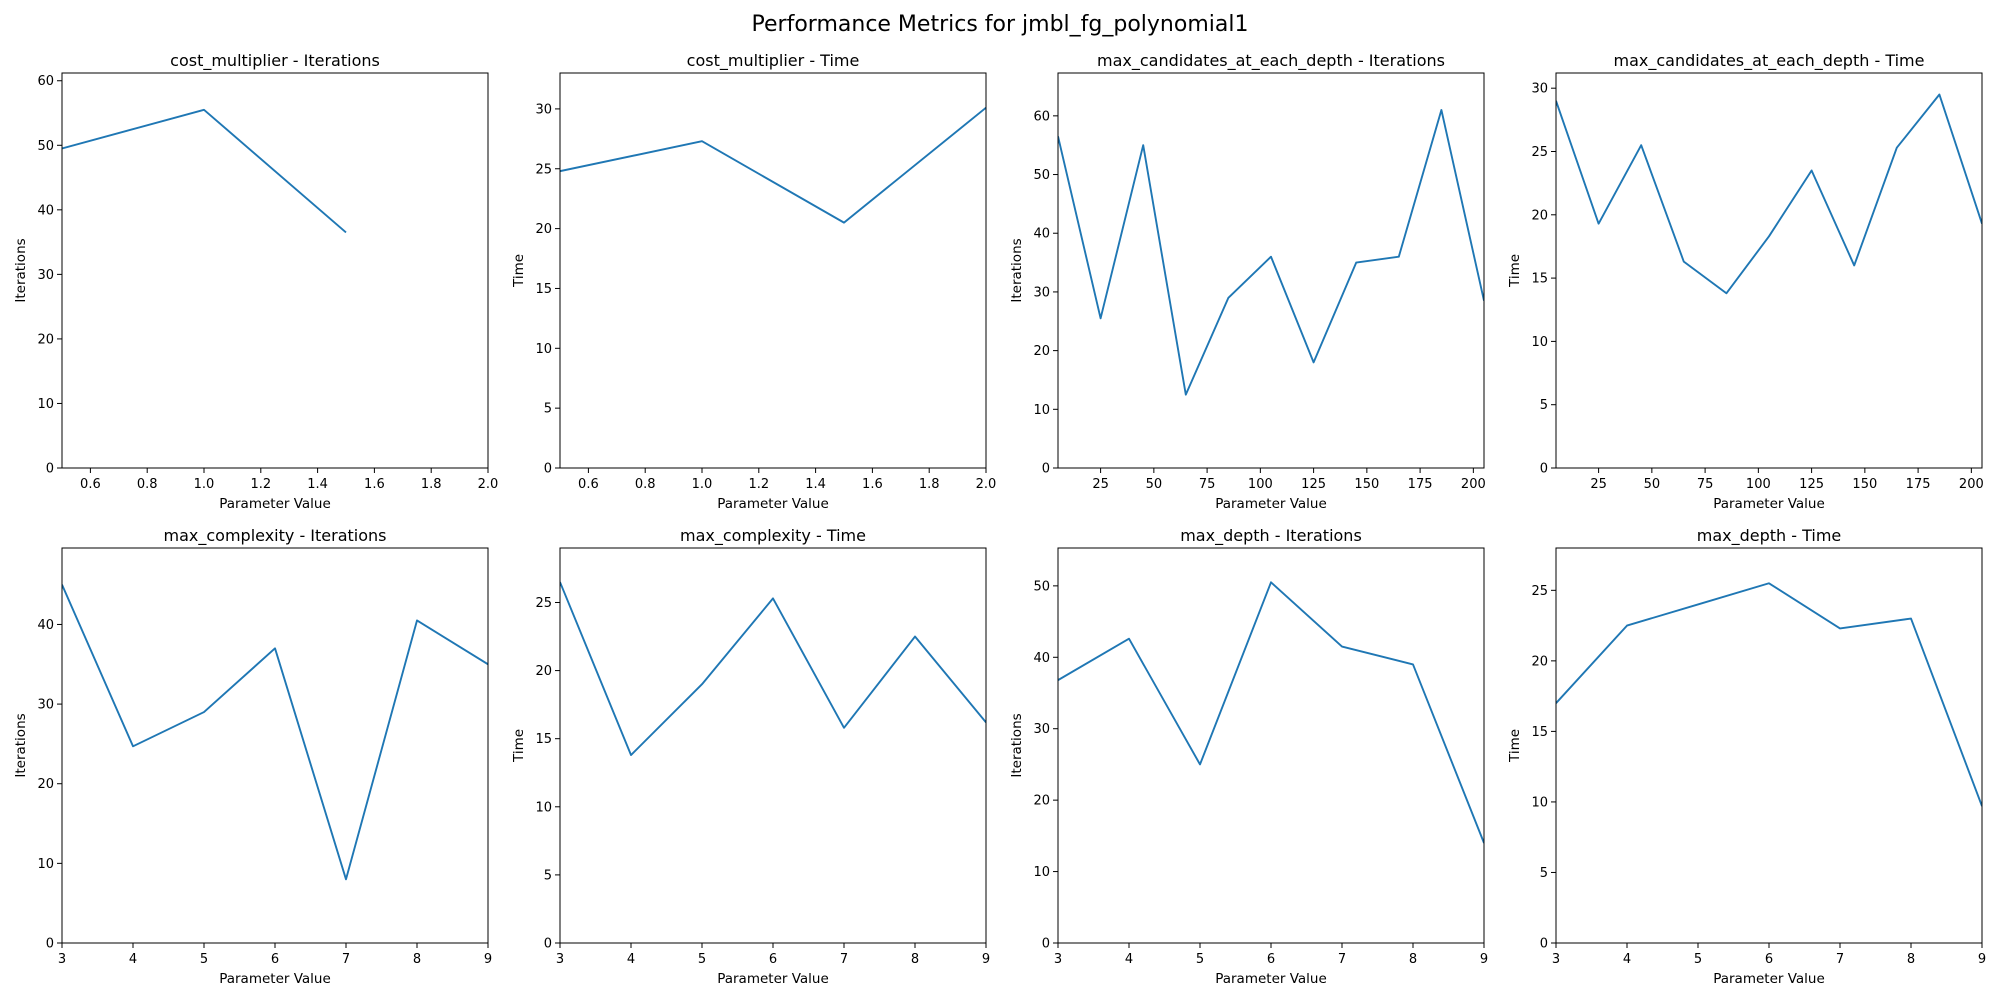 This screenshot has height=1000, width=2000. I want to click on subplot-title: cost_multiplier - Time, so click(773, 61).